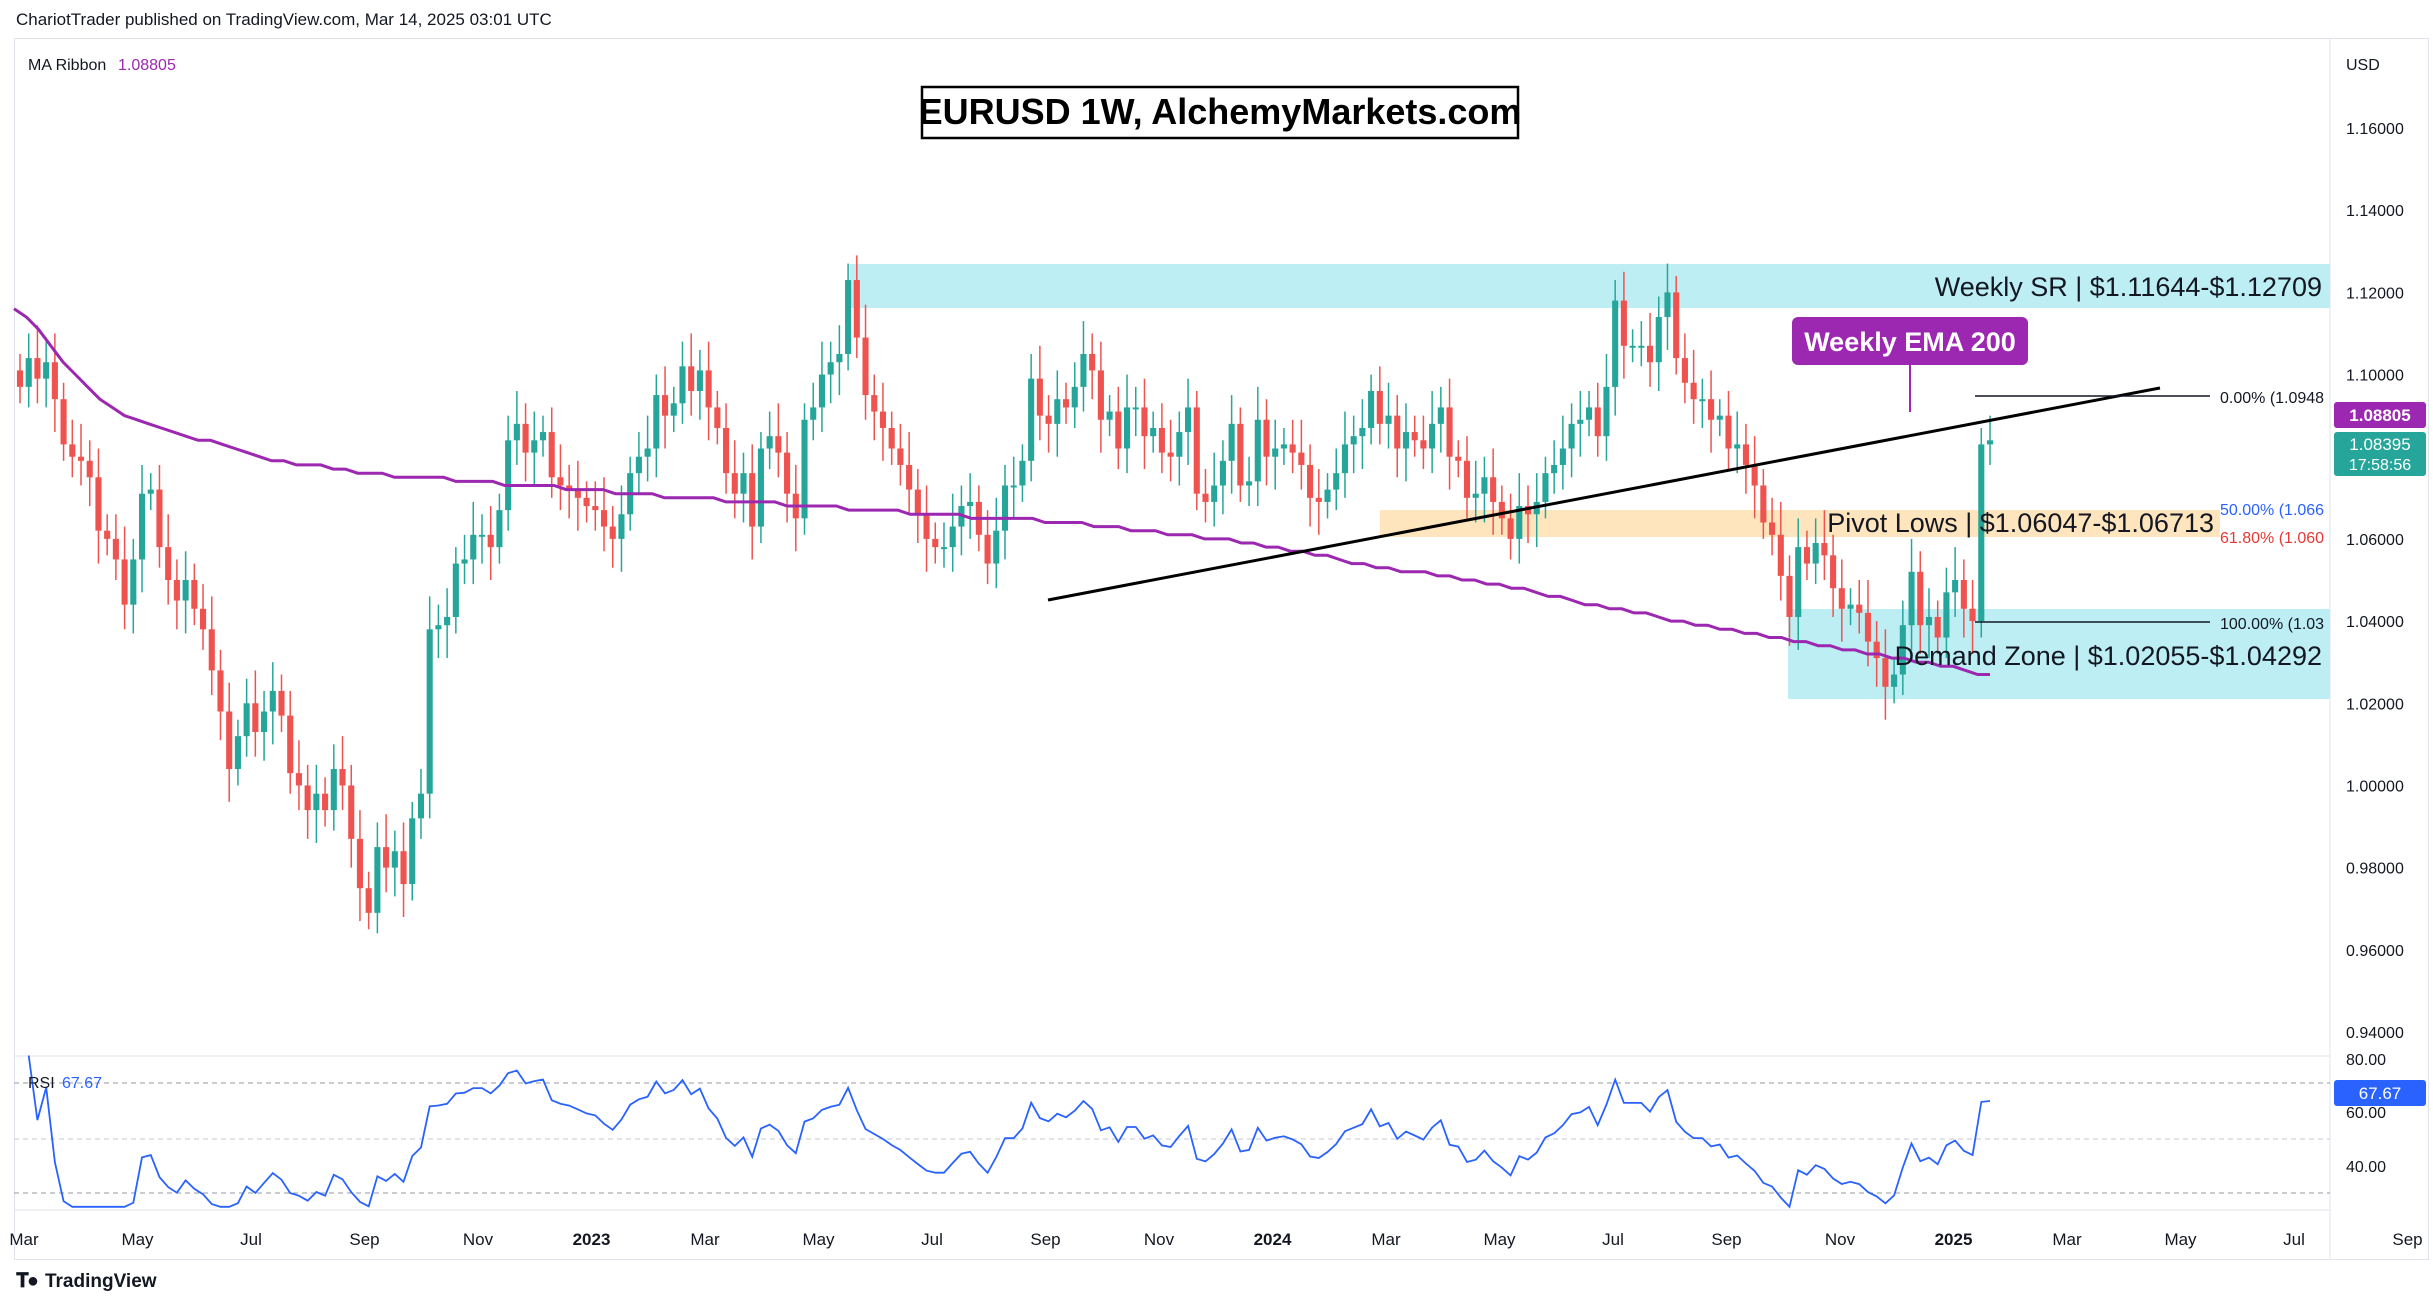  Describe the element at coordinates (364, 1239) in the screenshot. I see `time-tick-label: Sep` at that location.